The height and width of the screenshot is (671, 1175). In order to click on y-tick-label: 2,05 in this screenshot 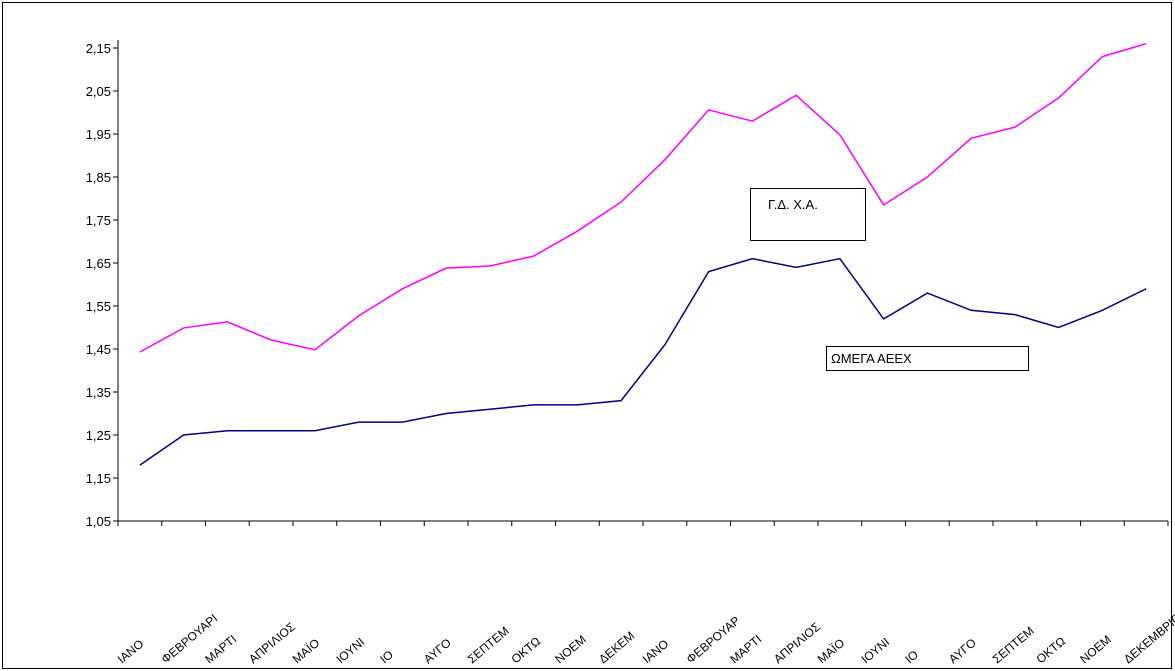, I will do `click(98, 91)`.